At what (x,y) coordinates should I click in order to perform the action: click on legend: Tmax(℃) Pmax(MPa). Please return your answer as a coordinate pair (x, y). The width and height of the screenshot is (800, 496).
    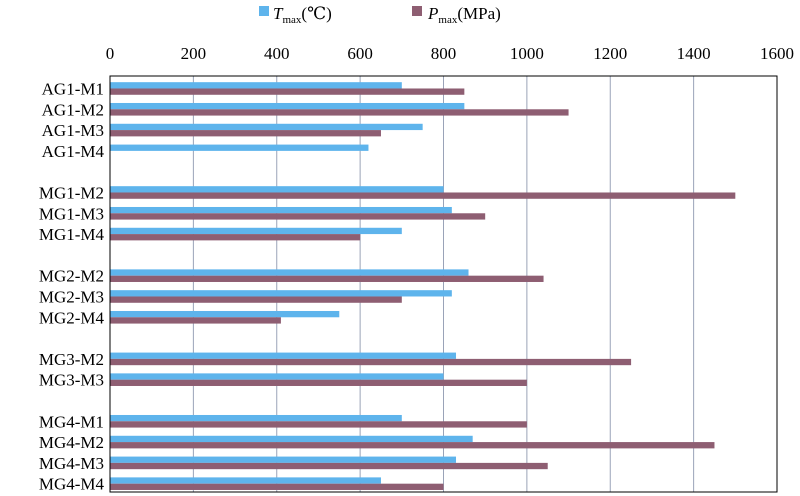
    Looking at the image, I should click on (380, 15).